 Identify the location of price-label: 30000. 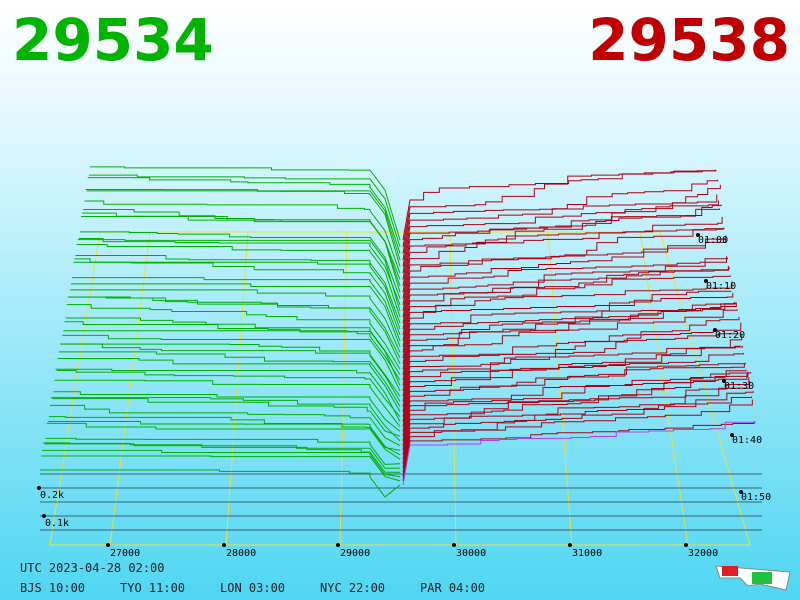
(471, 553).